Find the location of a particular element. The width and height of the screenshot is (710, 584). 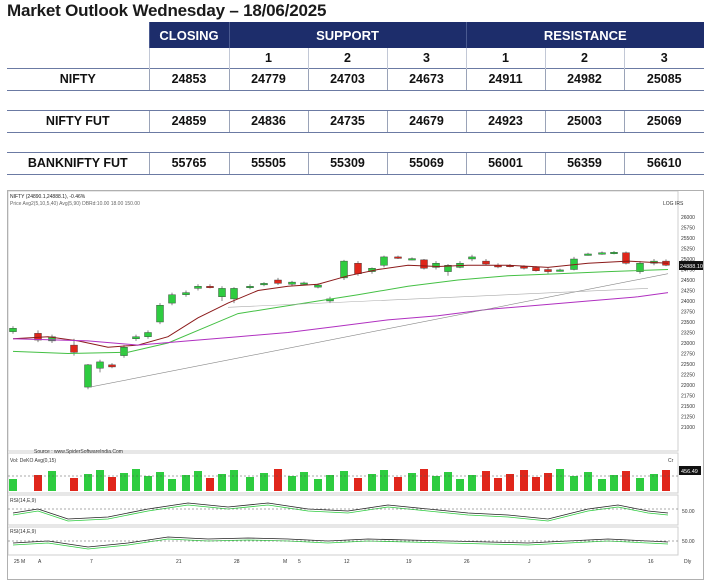

rsi-pane is located at coordinates (343, 510).